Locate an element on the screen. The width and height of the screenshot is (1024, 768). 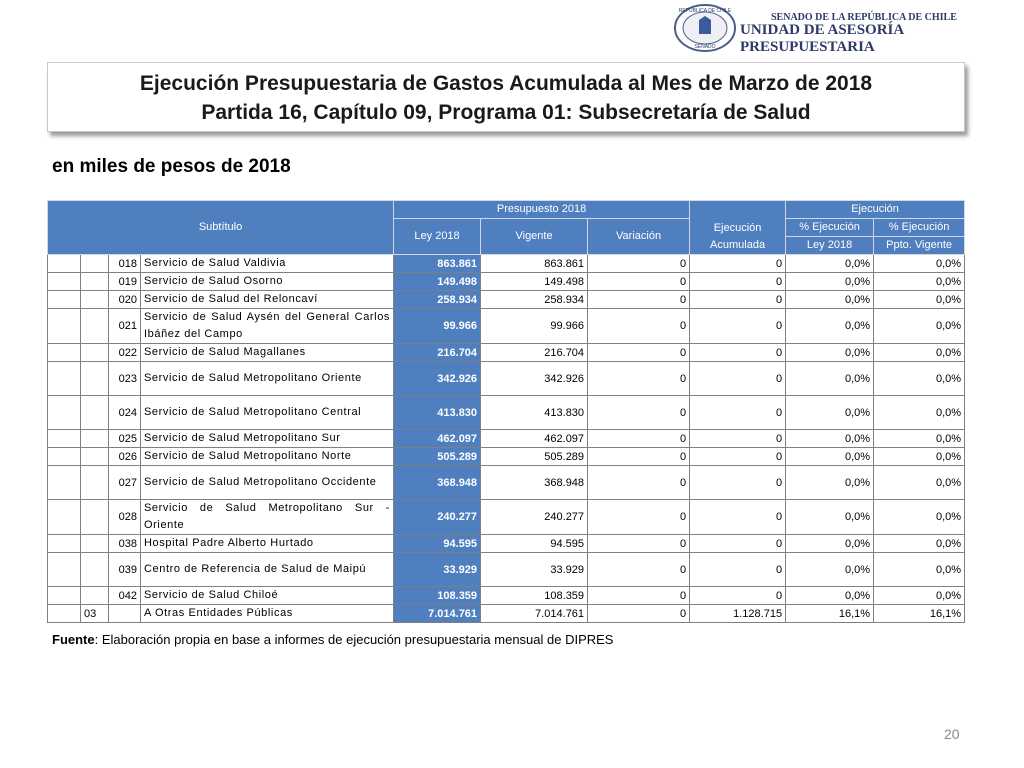
cell-name: Servicio de Salud Chiloé is located at coordinates (267, 595).